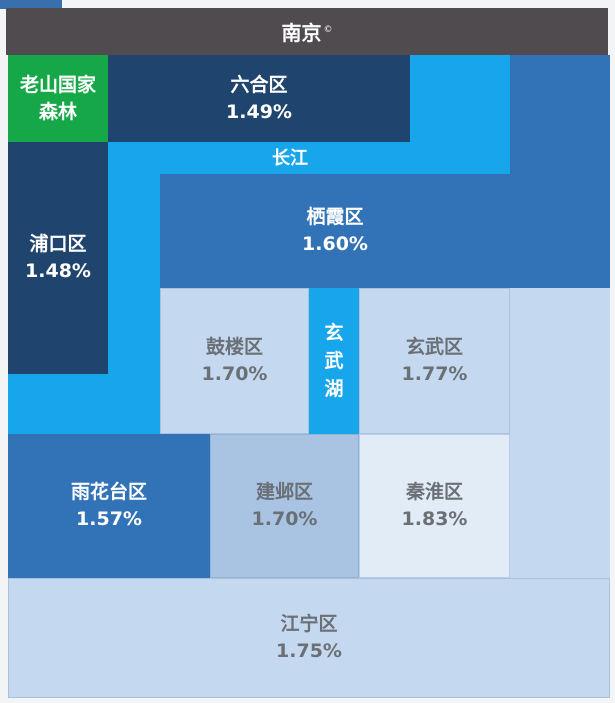  Describe the element at coordinates (58, 98) in the screenshot. I see `region-laoshan-forest: 老山国家 森林` at that location.